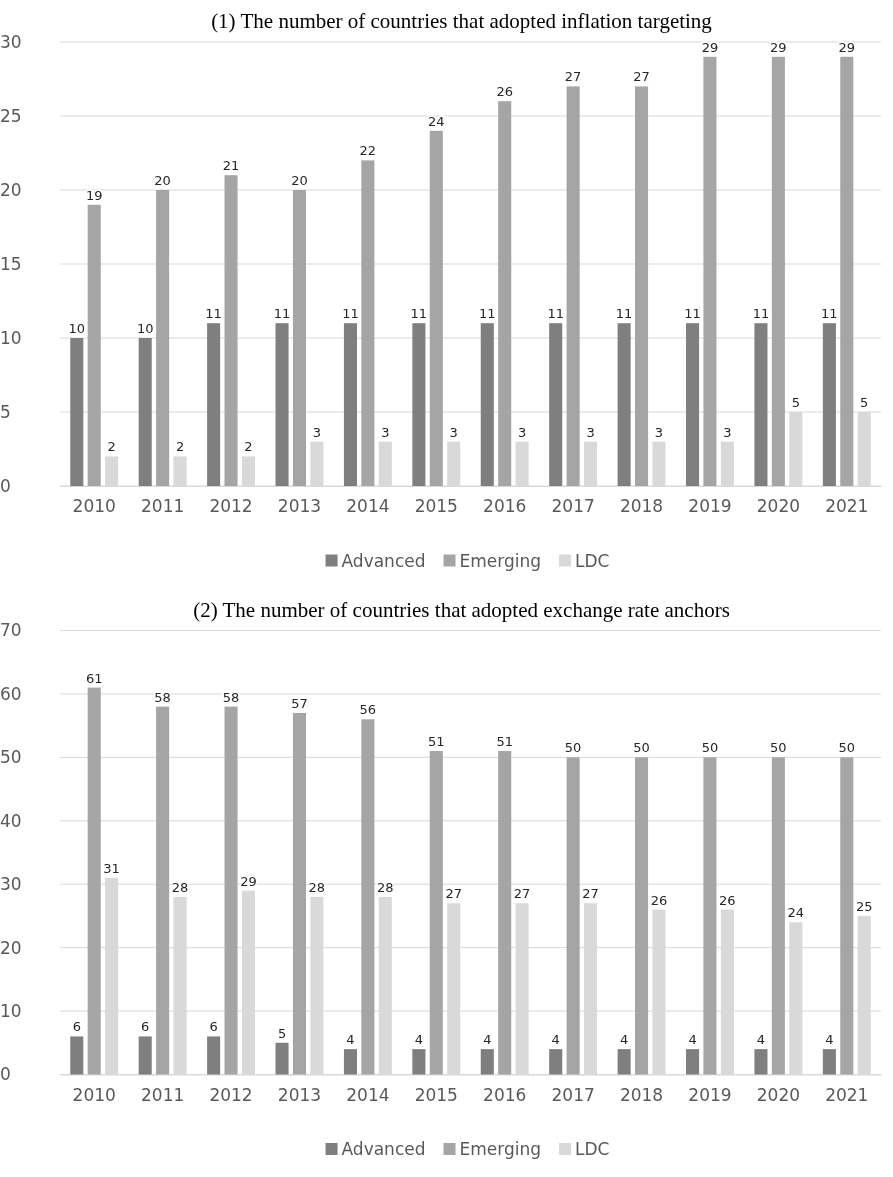  What do you see at coordinates (368, 710) in the screenshot?
I see `data-label: 56` at bounding box center [368, 710].